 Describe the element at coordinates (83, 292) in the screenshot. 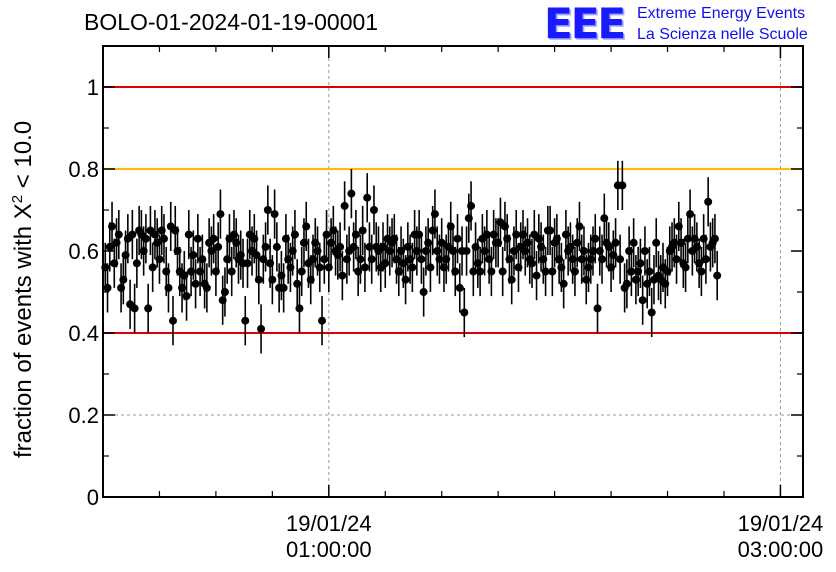

I see `y-tick-labels: 0 0.2 0.4 0.6 0.8 1` at that location.